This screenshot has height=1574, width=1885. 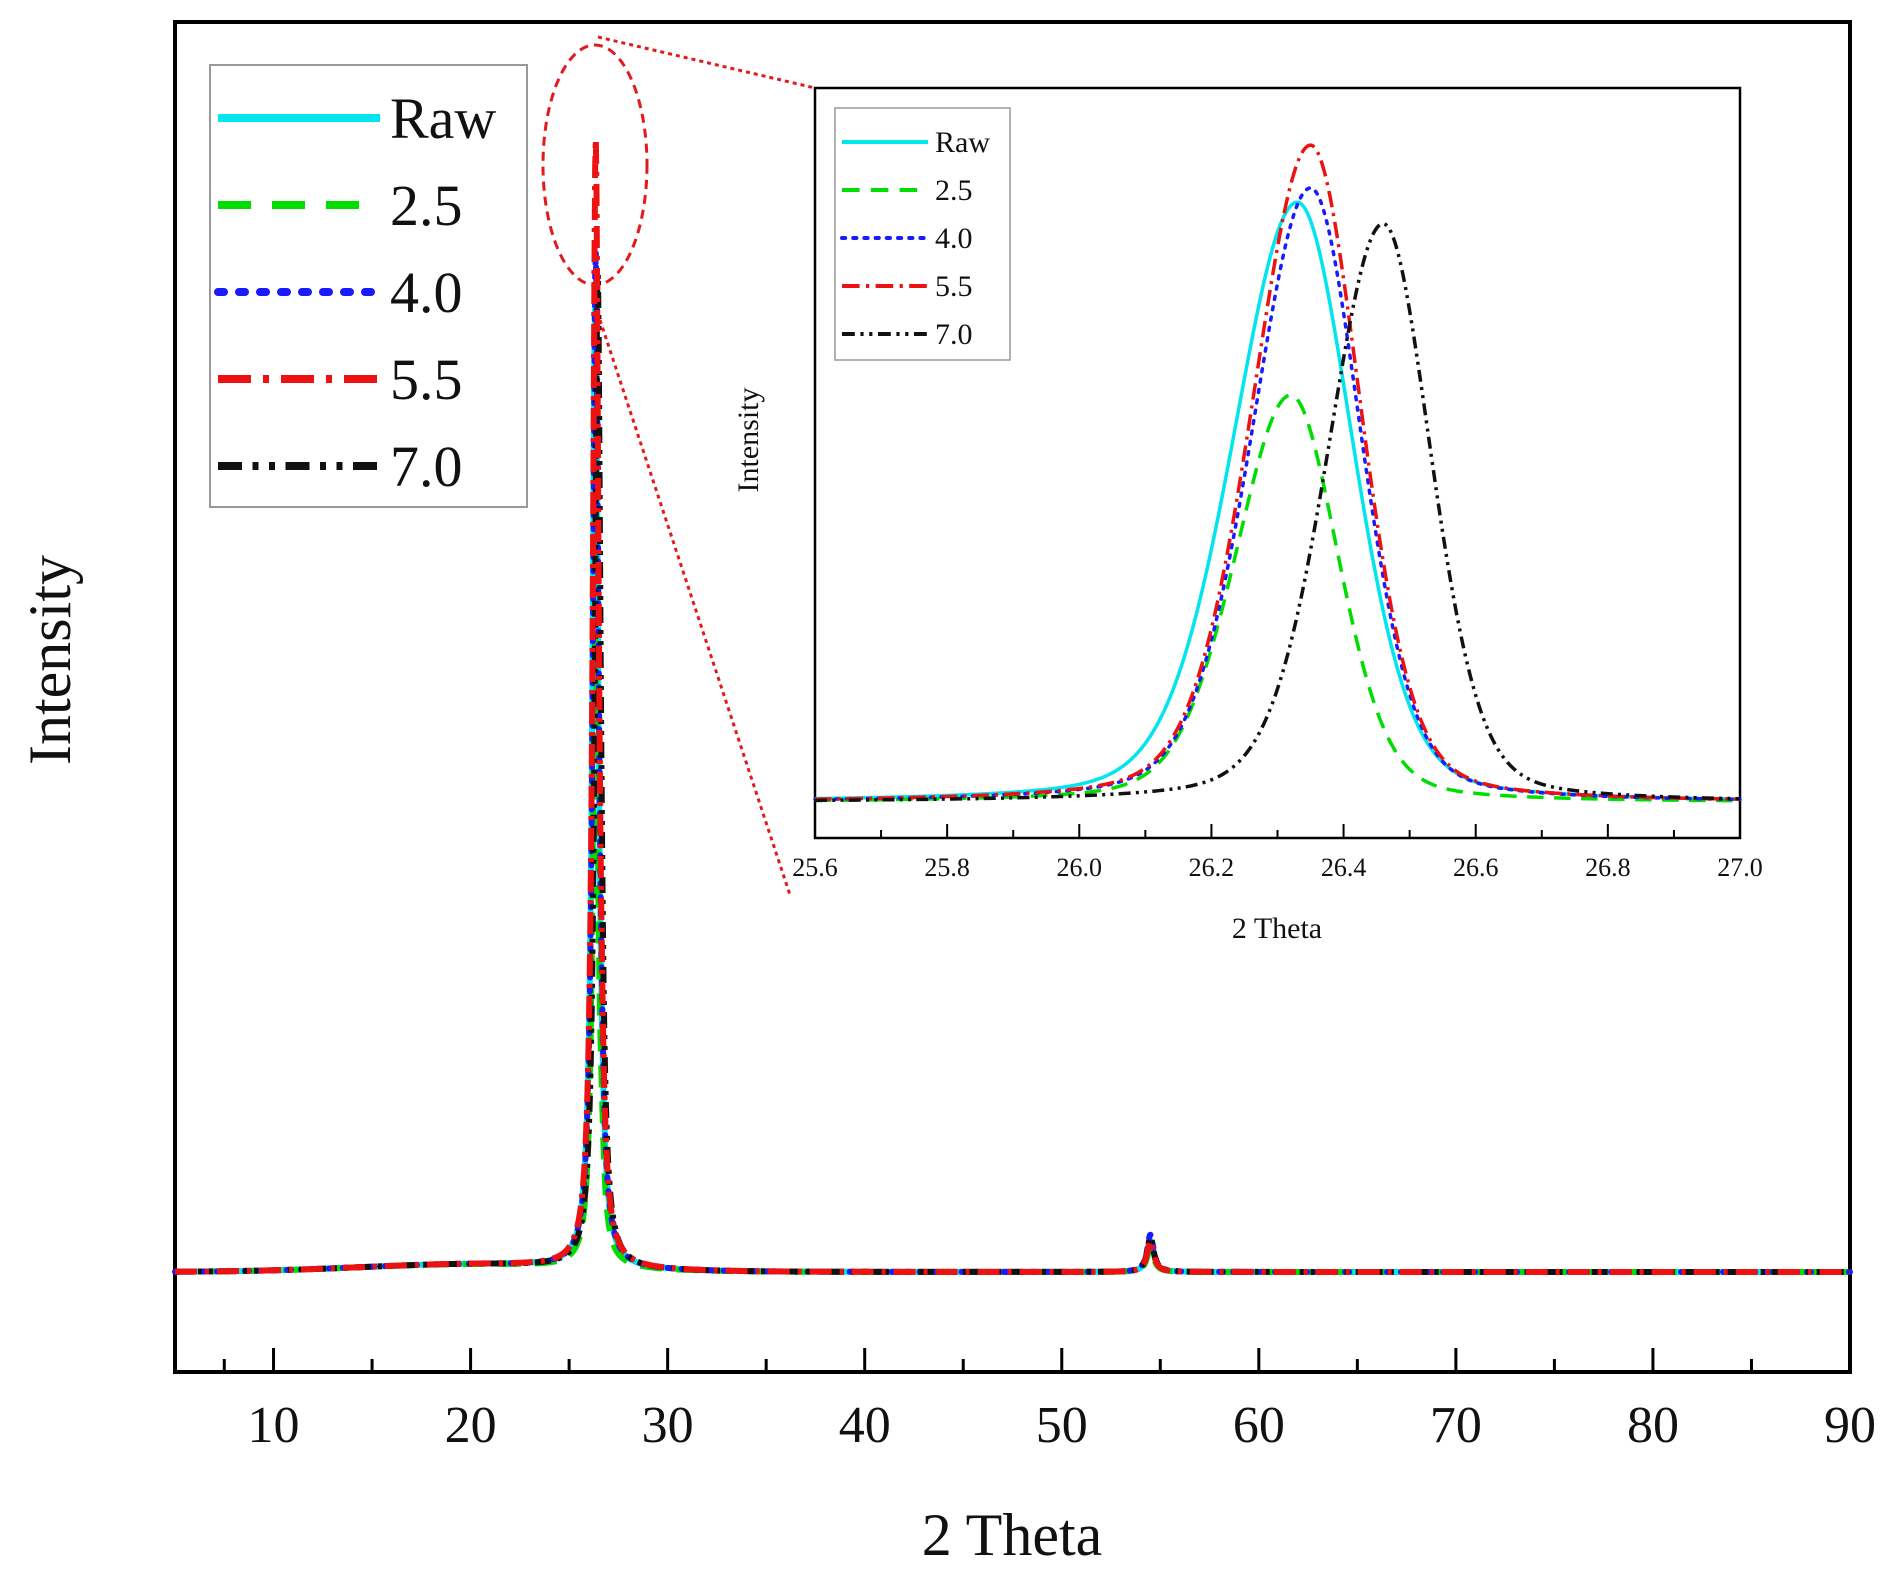 I want to click on main-legend: Raw 2.5 4.0 5.5 7.0, so click(x=368, y=286).